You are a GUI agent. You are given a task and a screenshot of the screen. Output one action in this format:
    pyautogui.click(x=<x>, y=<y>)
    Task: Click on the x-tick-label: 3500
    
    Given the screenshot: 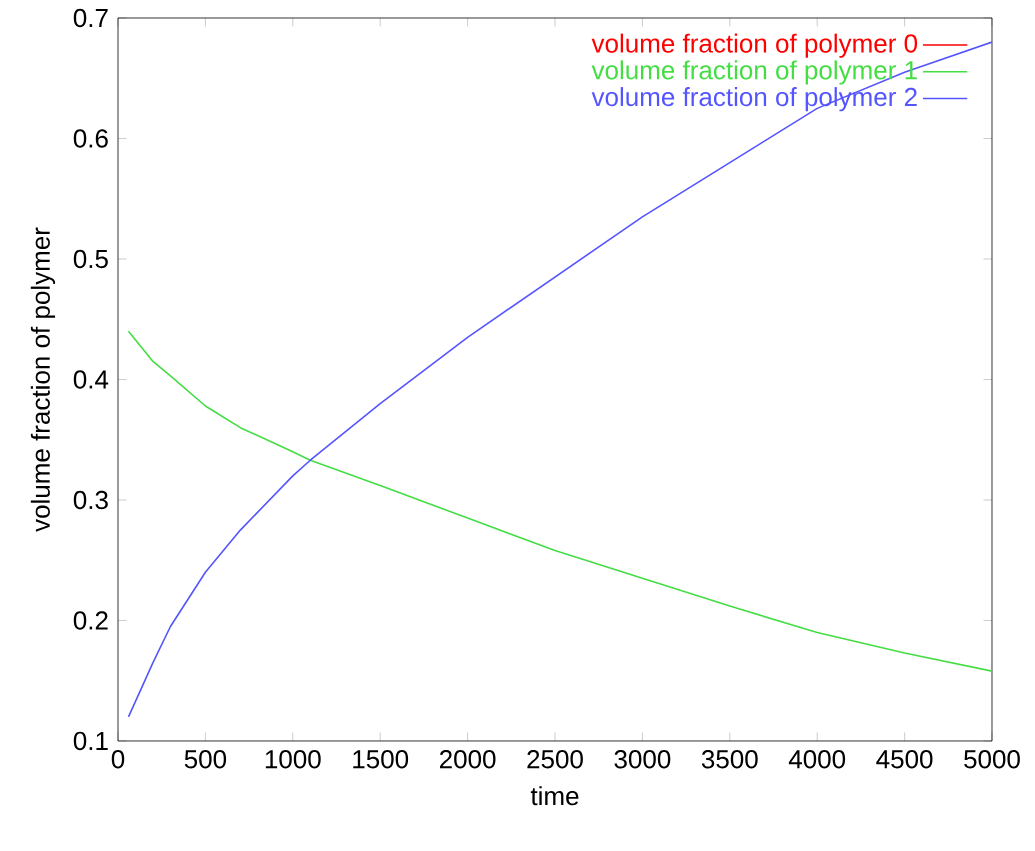 What is the action you would take?
    pyautogui.click(x=729, y=759)
    